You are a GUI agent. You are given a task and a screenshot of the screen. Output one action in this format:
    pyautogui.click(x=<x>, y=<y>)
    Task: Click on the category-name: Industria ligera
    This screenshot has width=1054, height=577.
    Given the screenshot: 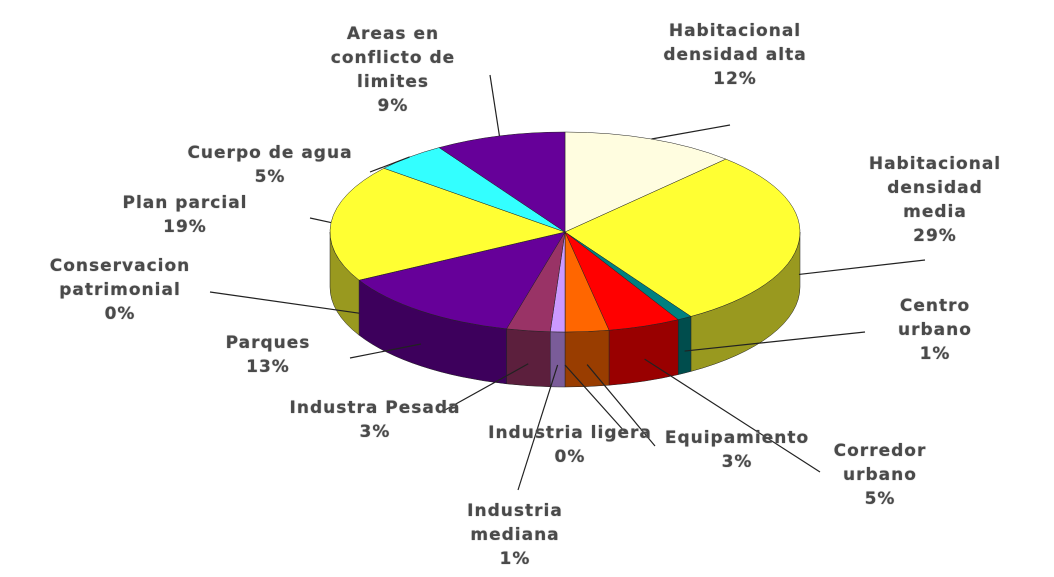 What is the action you would take?
    pyautogui.click(x=570, y=433)
    